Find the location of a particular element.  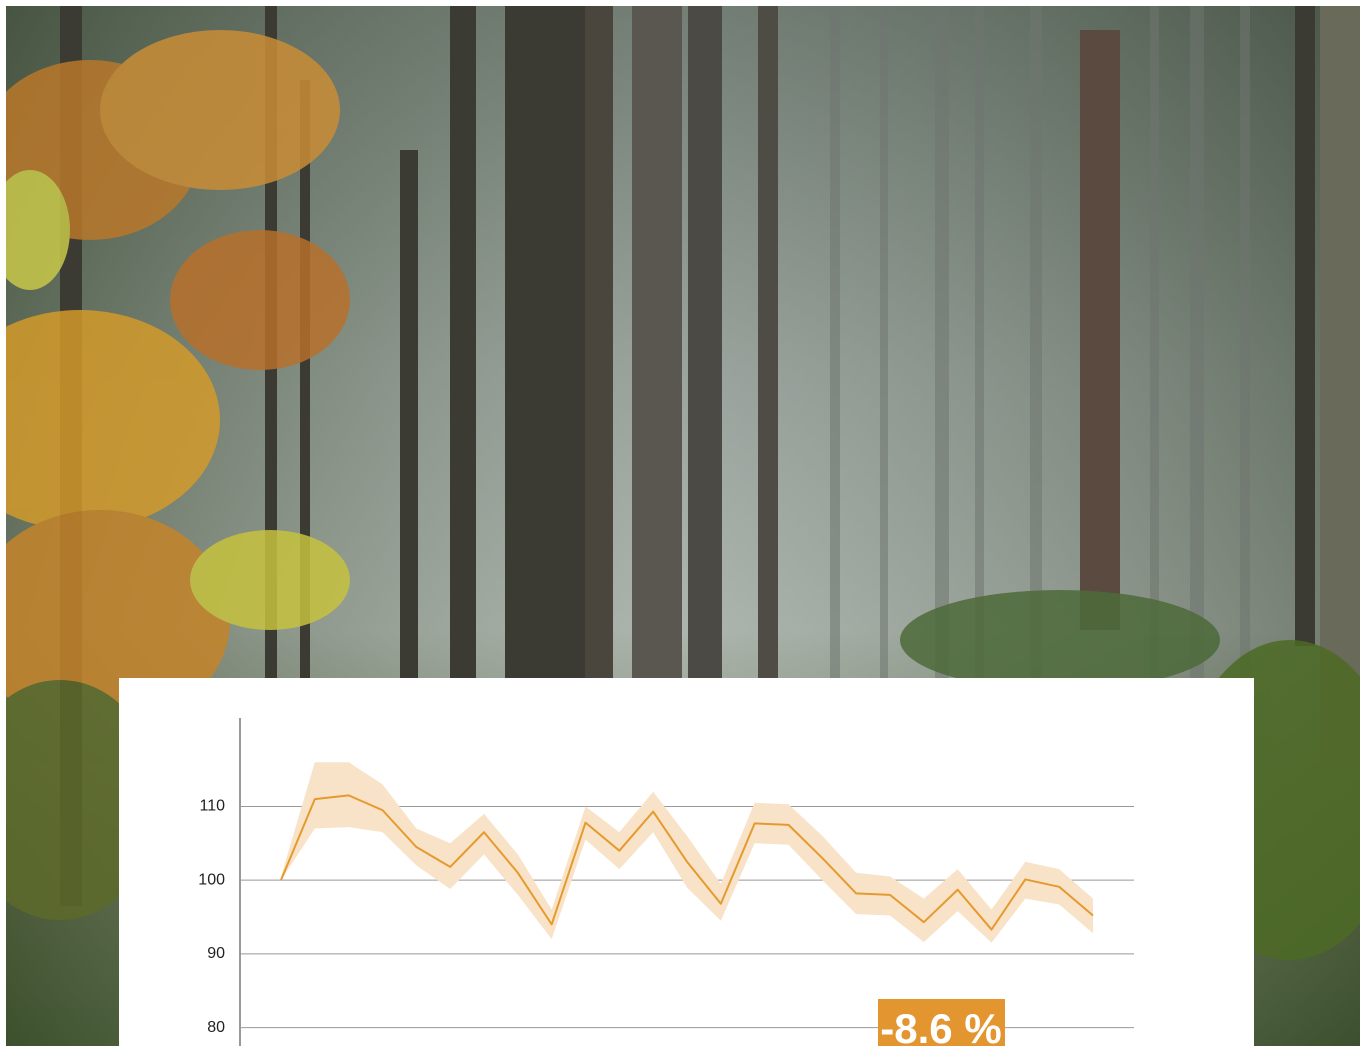

y-tick-label: 80 is located at coordinates (216, 1027).